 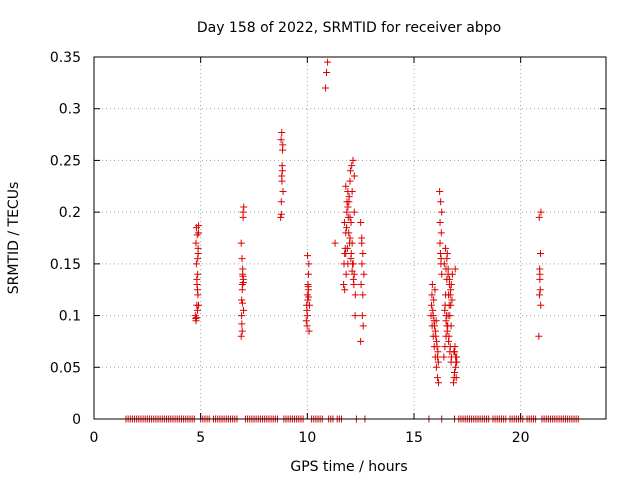 I want to click on x-tick-label: 20, so click(x=521, y=438).